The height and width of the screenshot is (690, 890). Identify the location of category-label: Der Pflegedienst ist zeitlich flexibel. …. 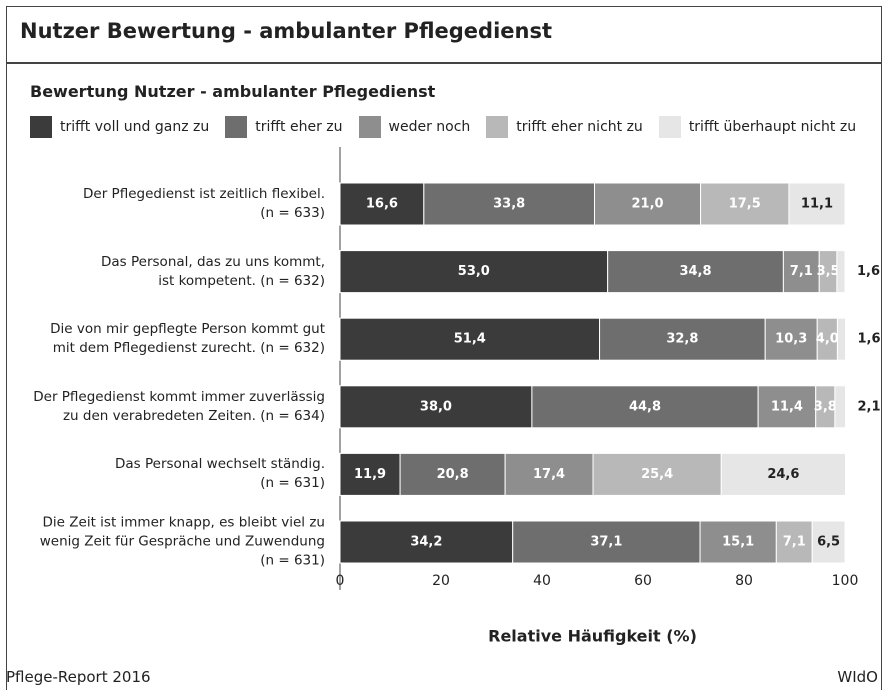
(204, 203).